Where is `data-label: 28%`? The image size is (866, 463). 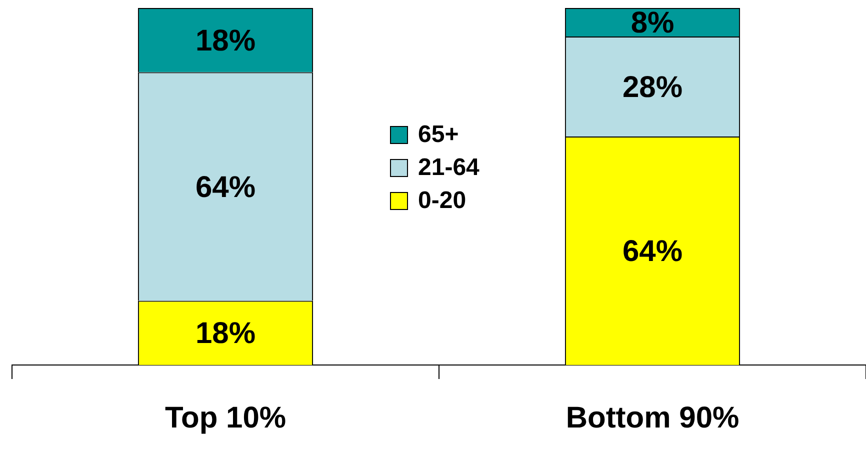 data-label: 28% is located at coordinates (652, 87).